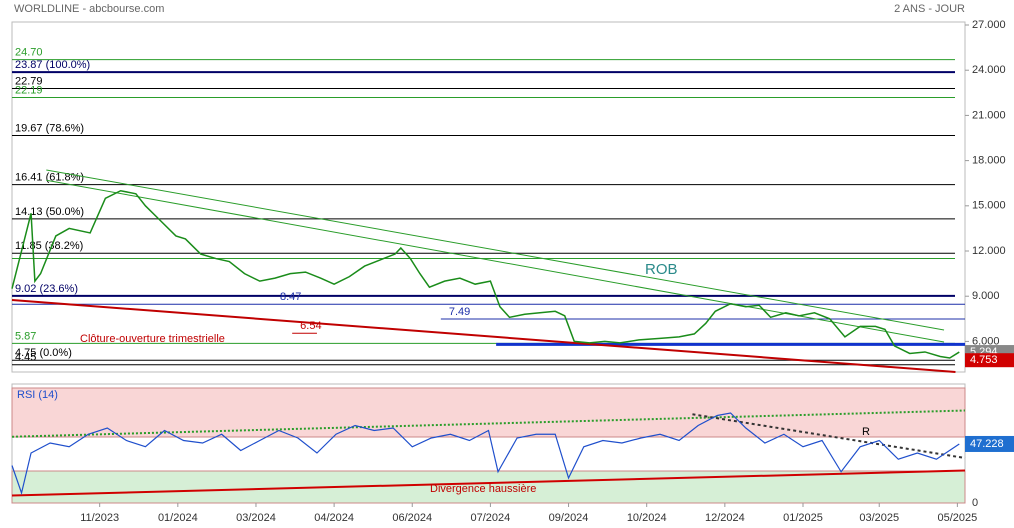 This screenshot has width=1014, height=528. I want to click on level-label: 24.70, so click(29, 53).